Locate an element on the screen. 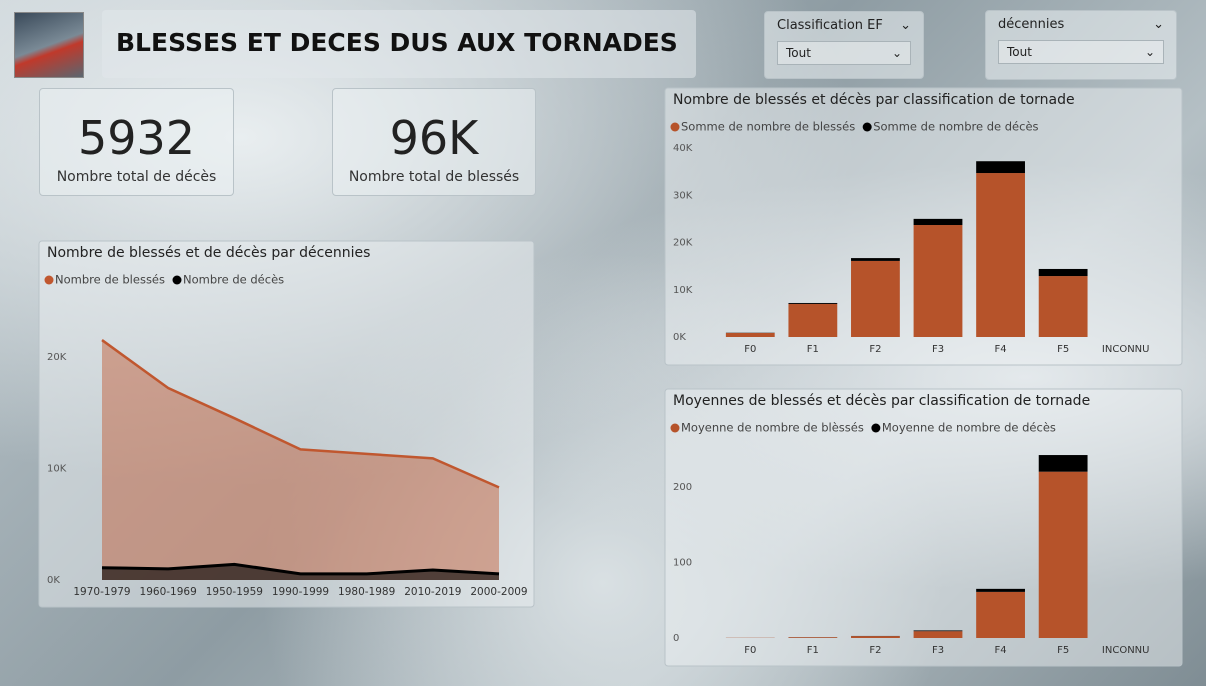 This screenshot has height=686, width=1206. tornado-icon is located at coordinates (49, 45).